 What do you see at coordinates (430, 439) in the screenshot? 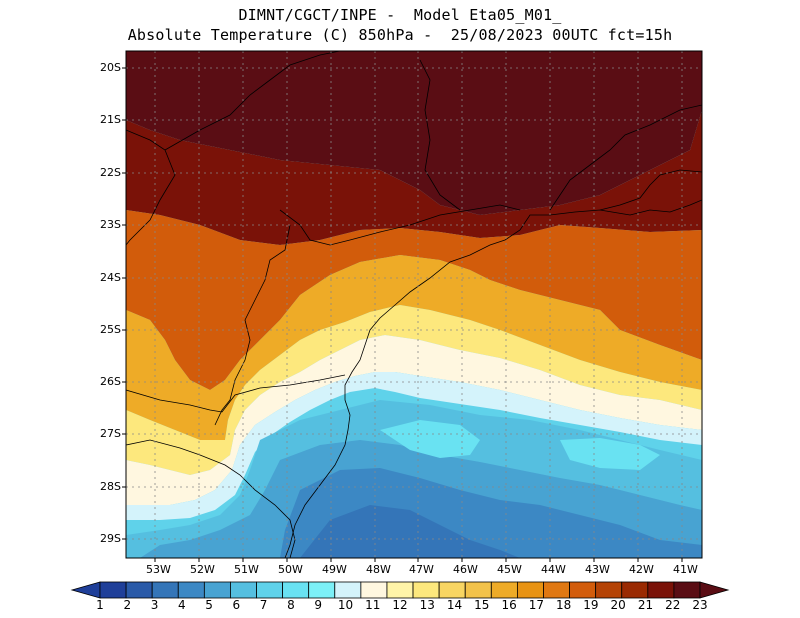
I see `field-blob-cyan` at bounding box center [430, 439].